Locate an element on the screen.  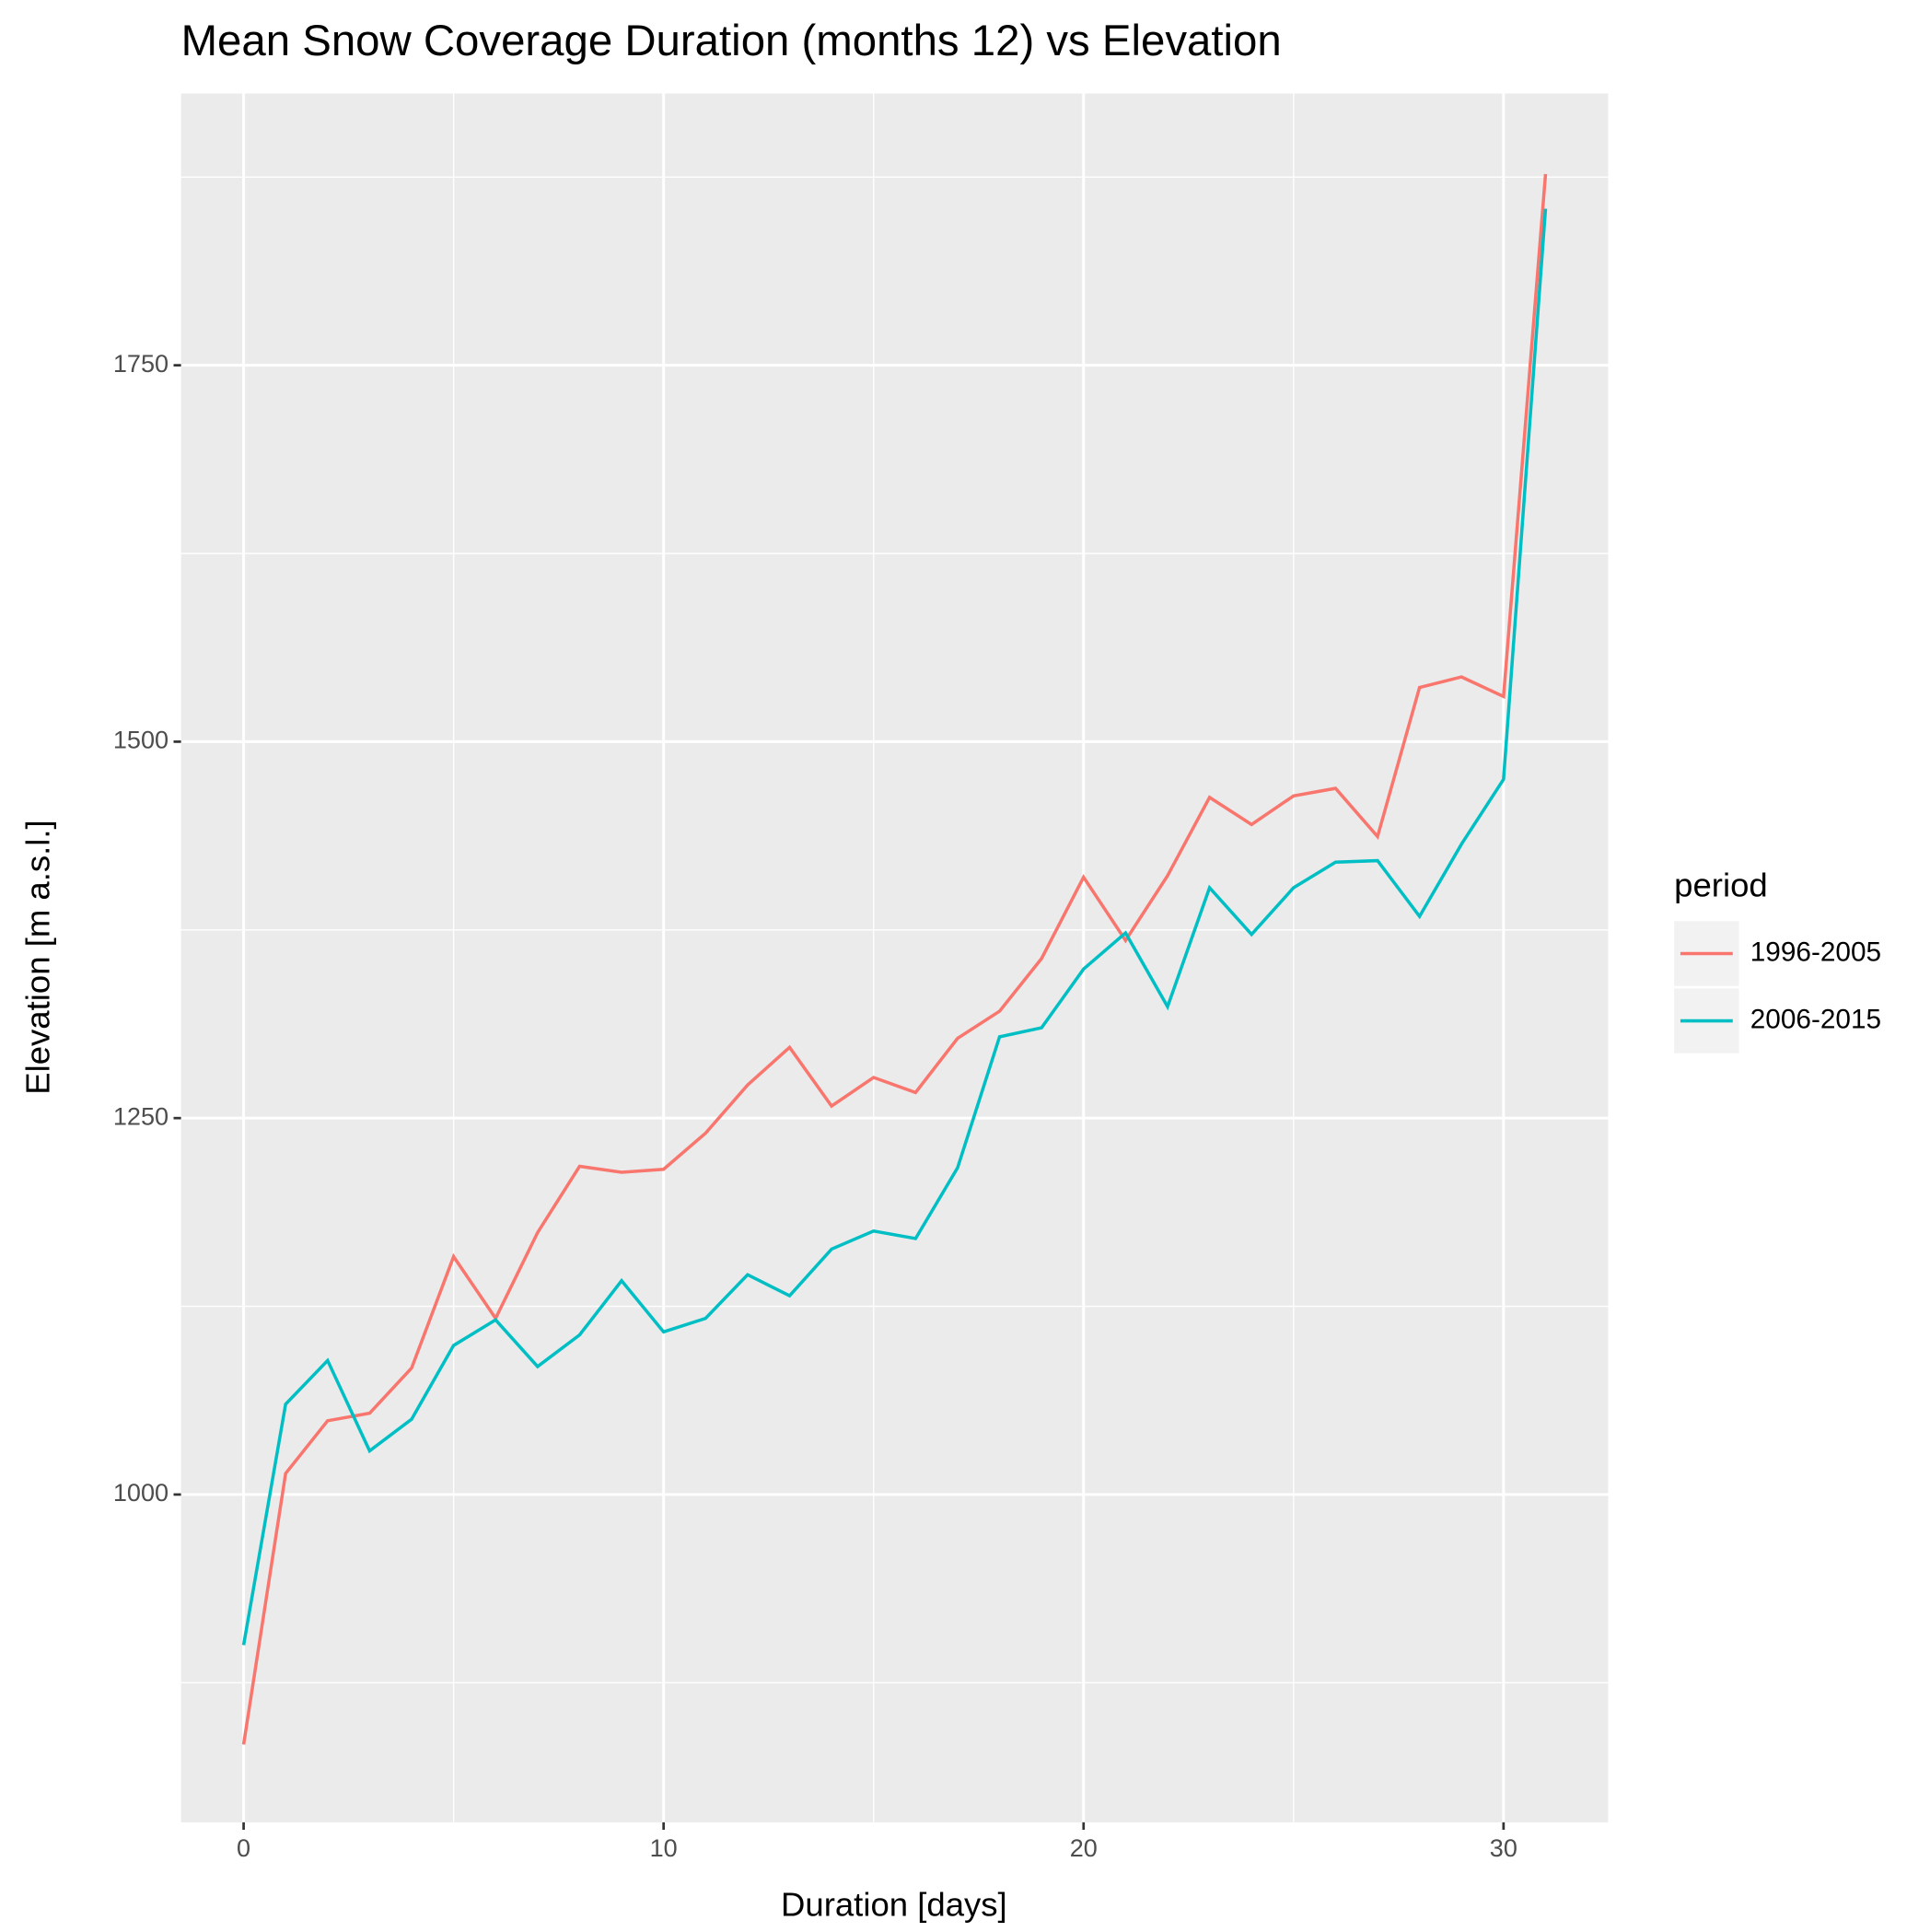
x-tick-label: 20 is located at coordinates (1084, 1847).